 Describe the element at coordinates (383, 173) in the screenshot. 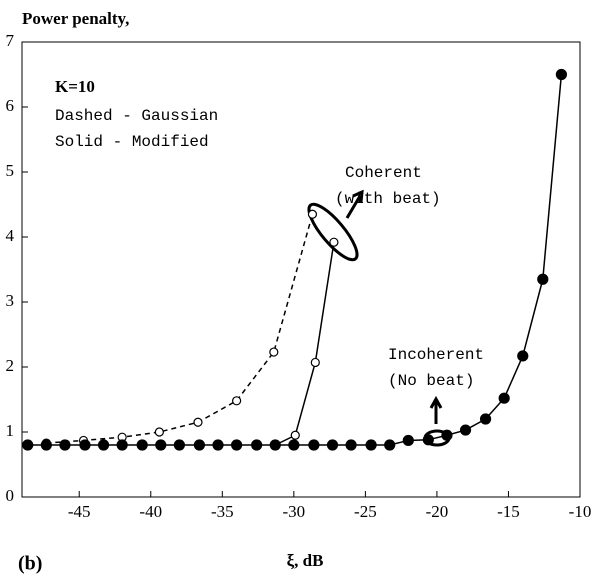

I see `annotation: Coherent` at that location.